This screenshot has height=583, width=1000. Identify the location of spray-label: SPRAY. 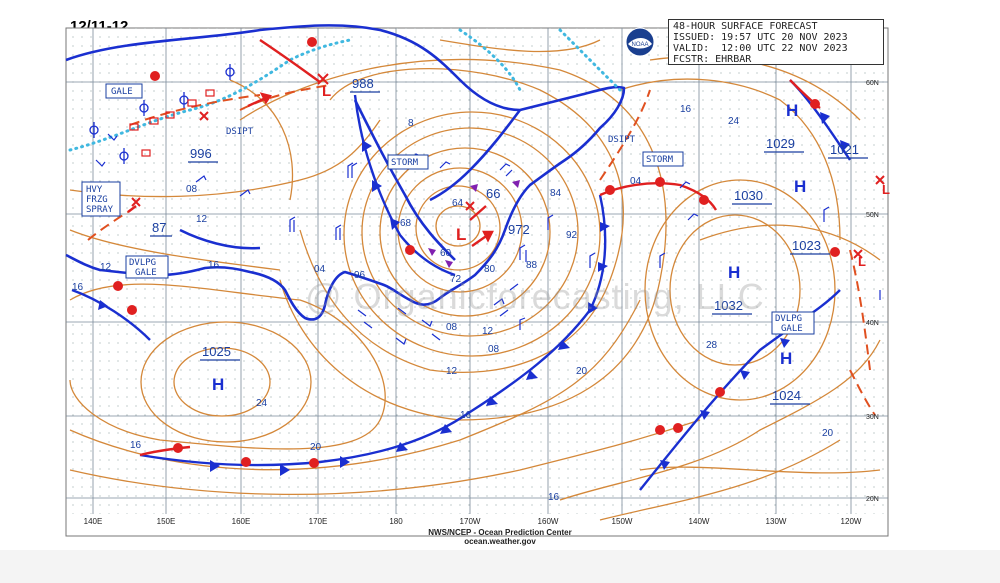
(100, 210).